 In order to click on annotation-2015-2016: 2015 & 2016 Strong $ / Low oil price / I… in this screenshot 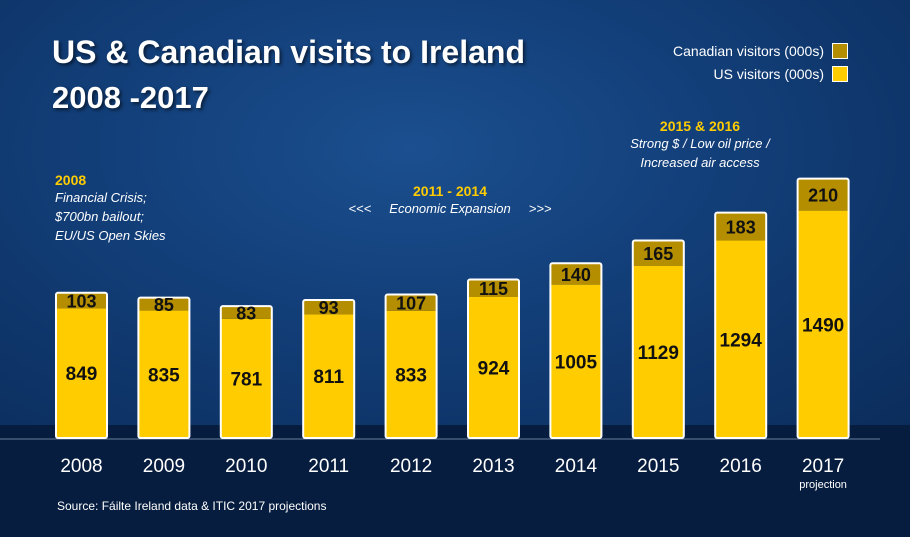, I will do `click(700, 145)`.